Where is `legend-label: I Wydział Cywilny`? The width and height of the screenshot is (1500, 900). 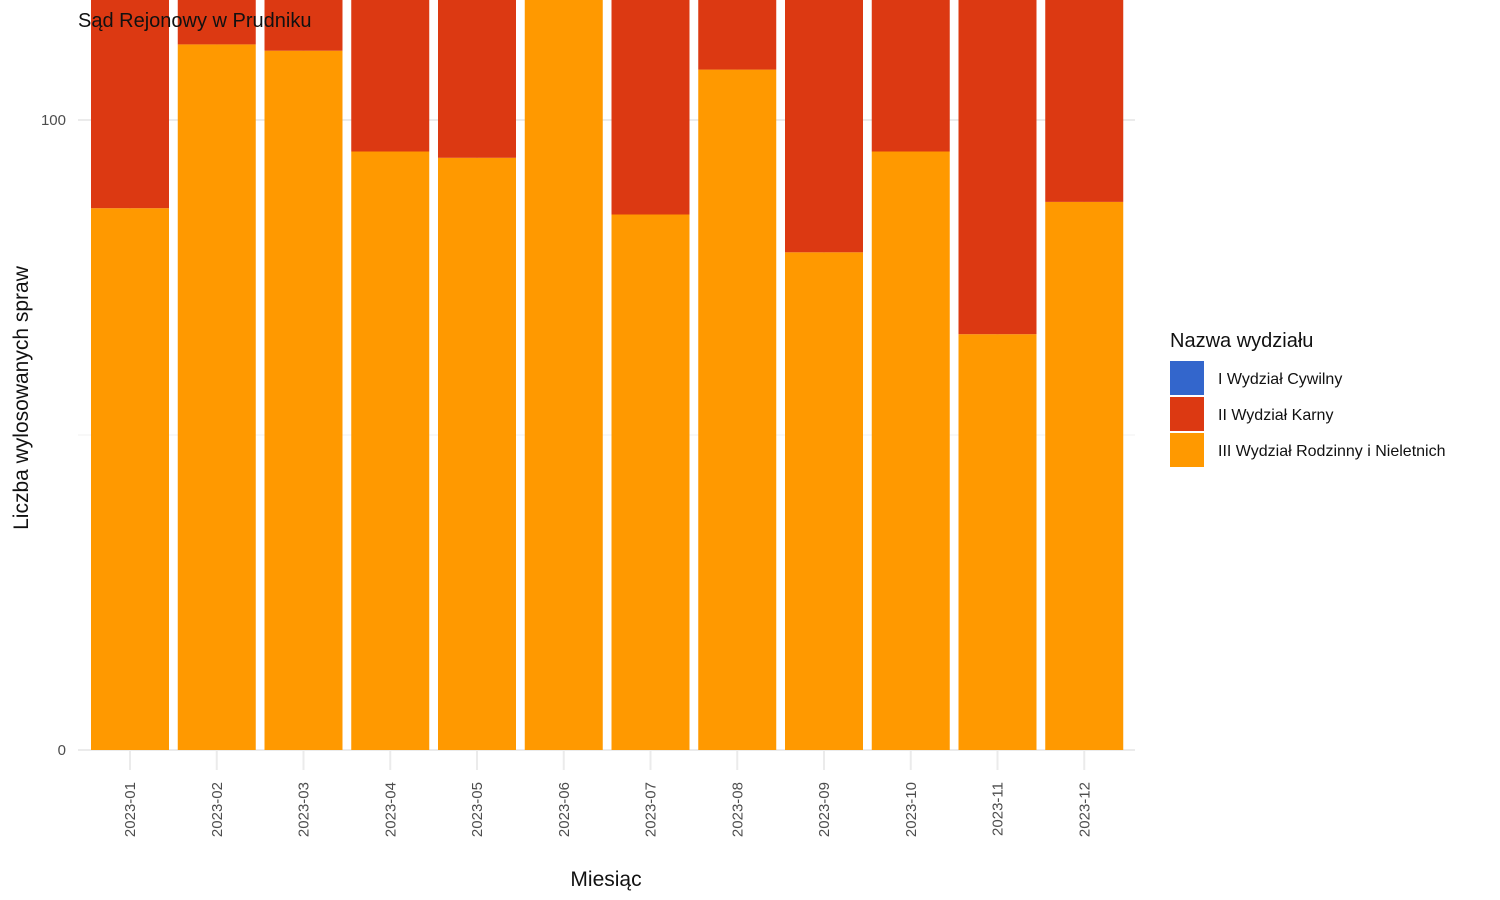 legend-label: I Wydział Cywilny is located at coordinates (1280, 379).